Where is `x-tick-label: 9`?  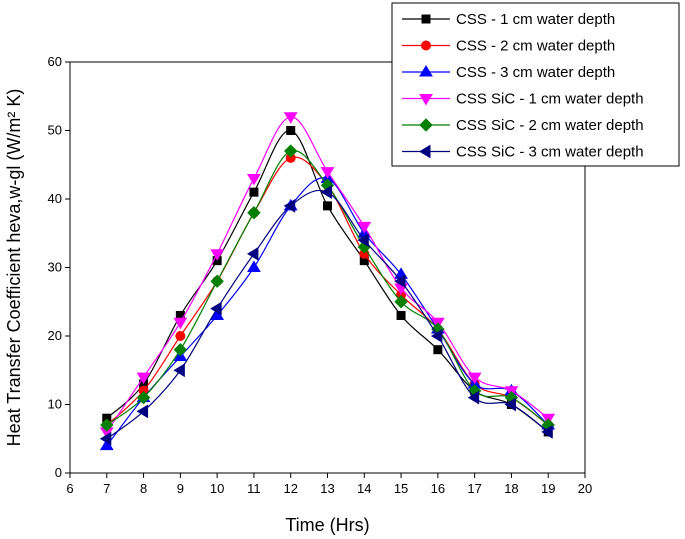 x-tick-label: 9 is located at coordinates (180, 488).